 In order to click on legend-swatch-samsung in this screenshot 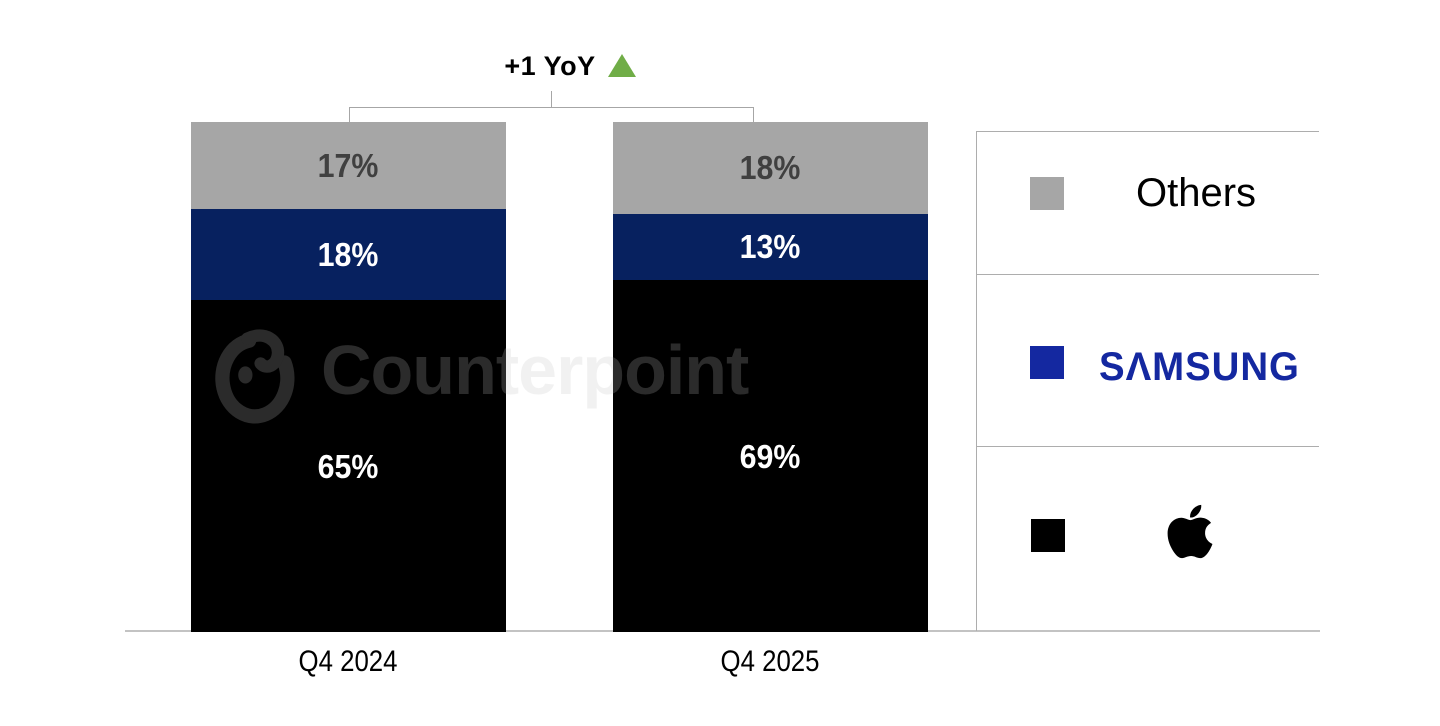, I will do `click(1047, 362)`.